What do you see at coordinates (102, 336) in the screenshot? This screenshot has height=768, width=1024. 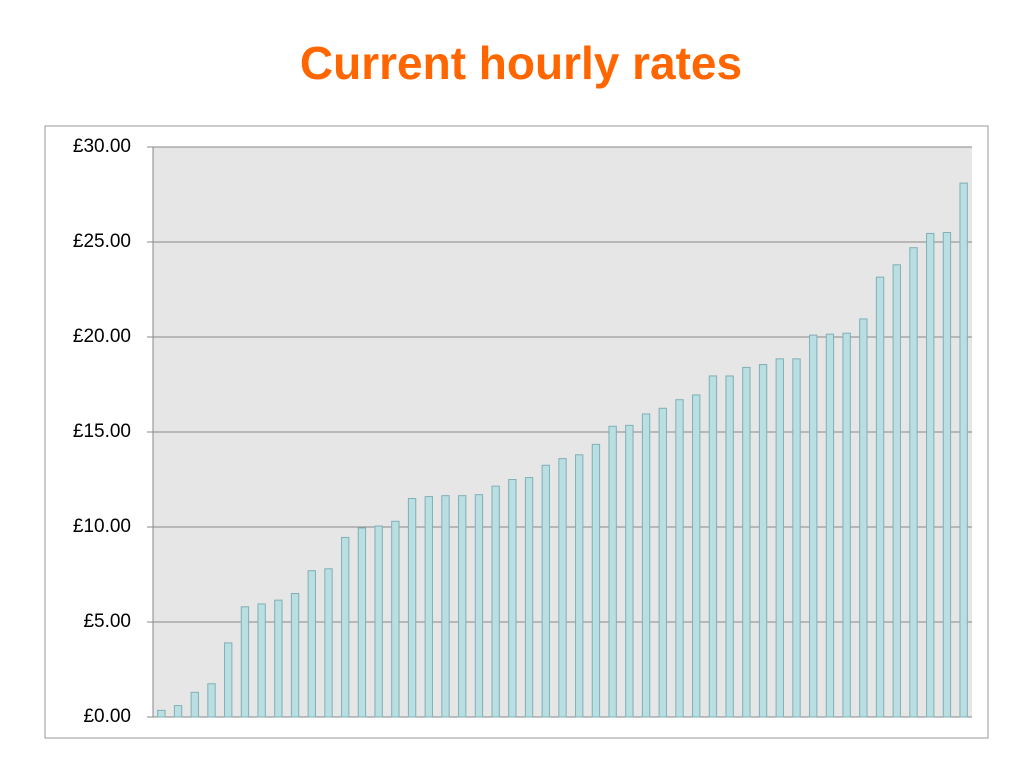 I see `y-tick-label: £20.00` at bounding box center [102, 336].